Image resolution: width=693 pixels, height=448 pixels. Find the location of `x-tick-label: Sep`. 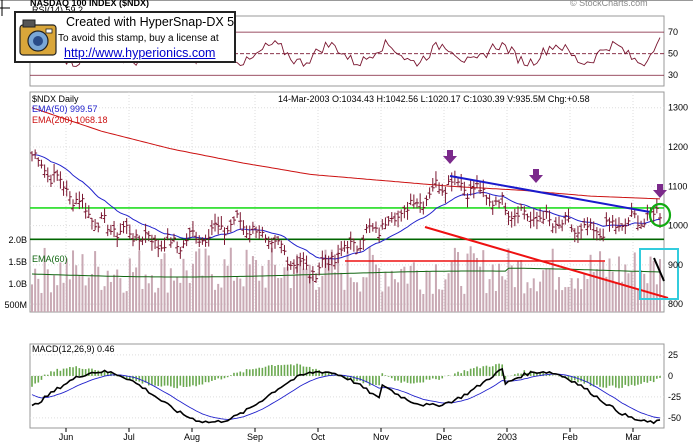

x-tick-label: Sep is located at coordinates (255, 437).